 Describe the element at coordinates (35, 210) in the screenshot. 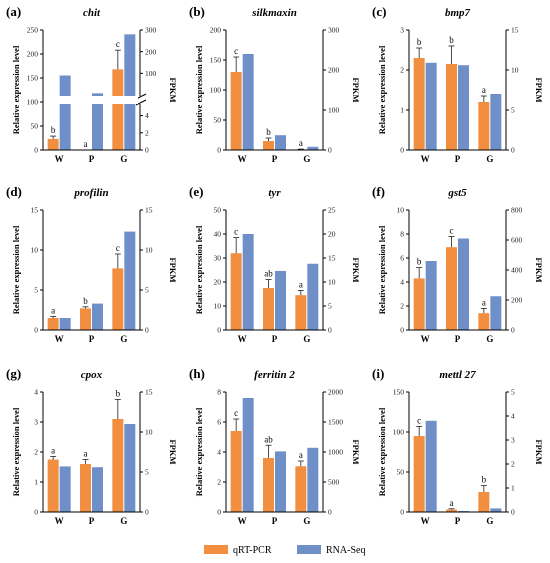

I see `y-tick-label: 15` at that location.